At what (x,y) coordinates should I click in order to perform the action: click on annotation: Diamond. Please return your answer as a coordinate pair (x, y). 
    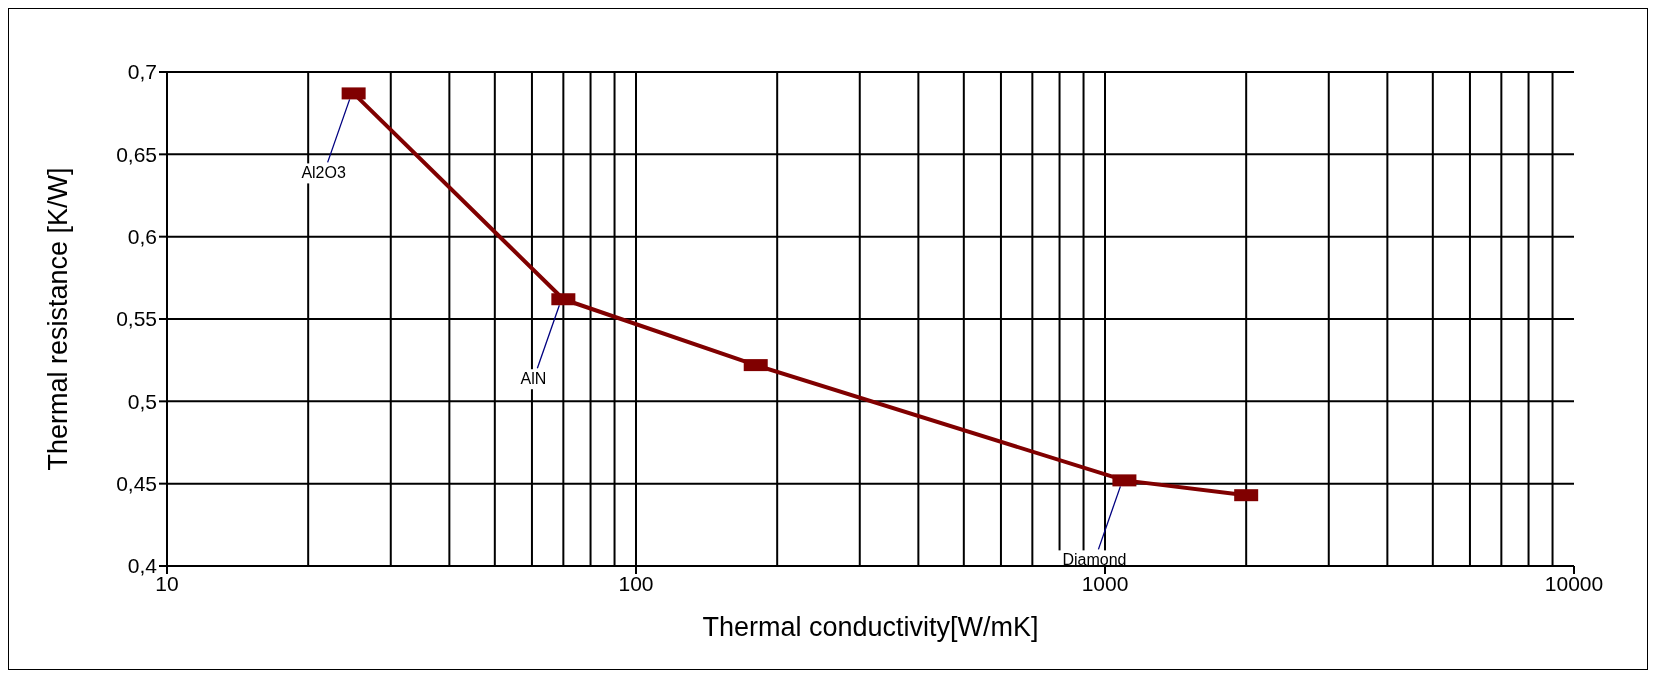
    Looking at the image, I should click on (1094, 560).